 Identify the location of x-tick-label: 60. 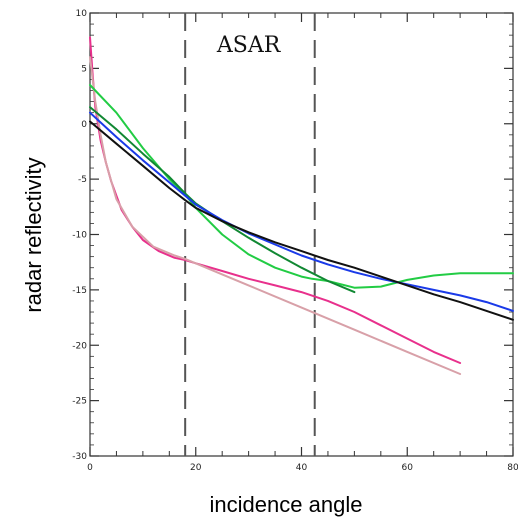
(408, 468).